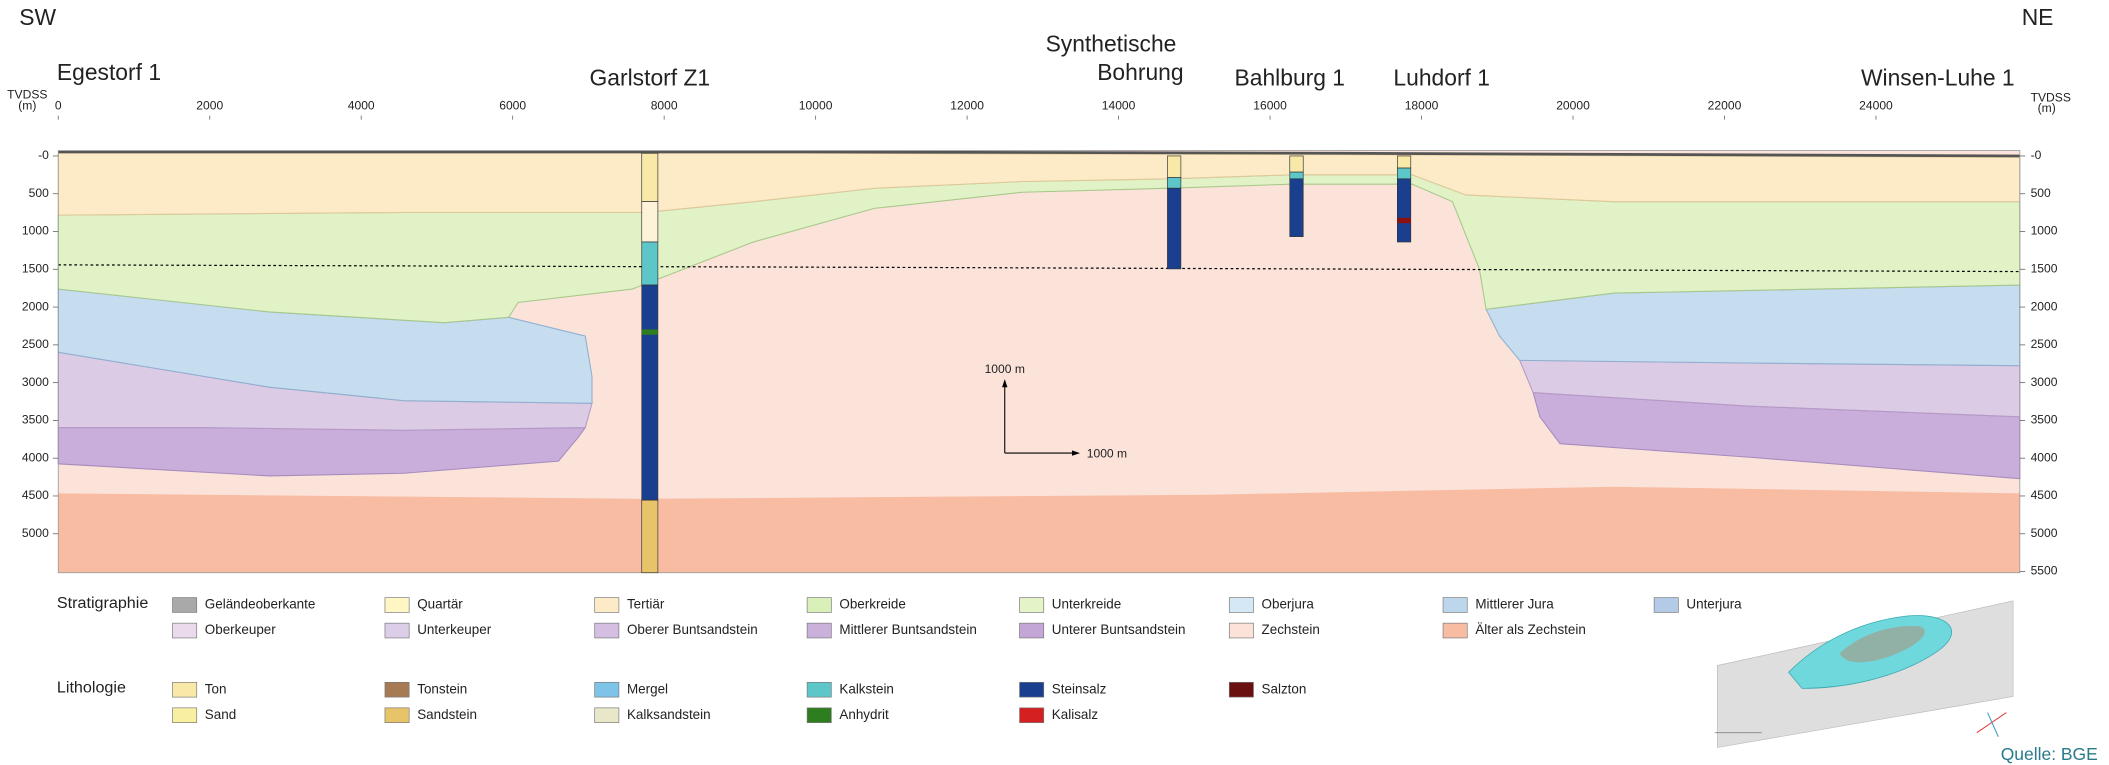 The image size is (2109, 765). Describe the element at coordinates (1938, 77) in the screenshot. I see `well-label: Winsen-Luhe 1` at that location.